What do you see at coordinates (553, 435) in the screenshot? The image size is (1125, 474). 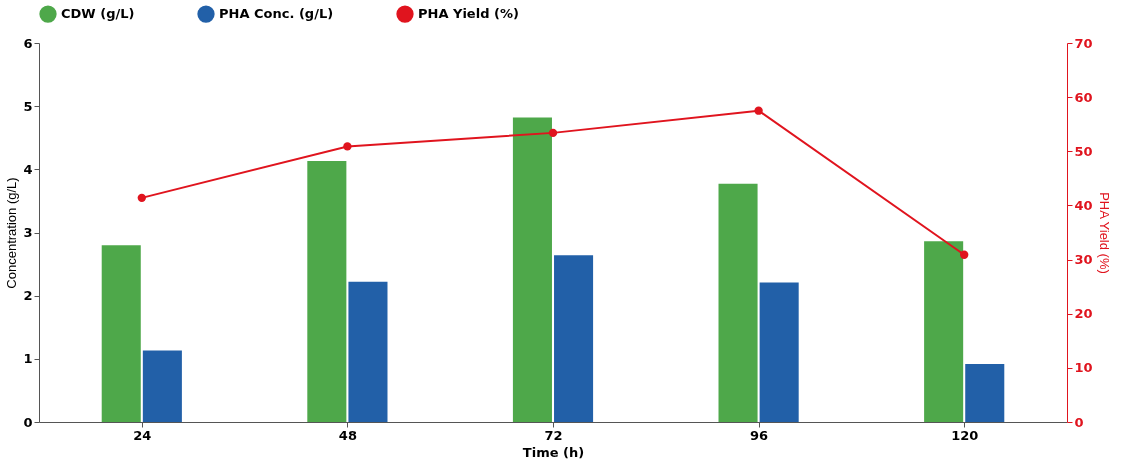 I see `x-tick-label: 72` at bounding box center [553, 435].